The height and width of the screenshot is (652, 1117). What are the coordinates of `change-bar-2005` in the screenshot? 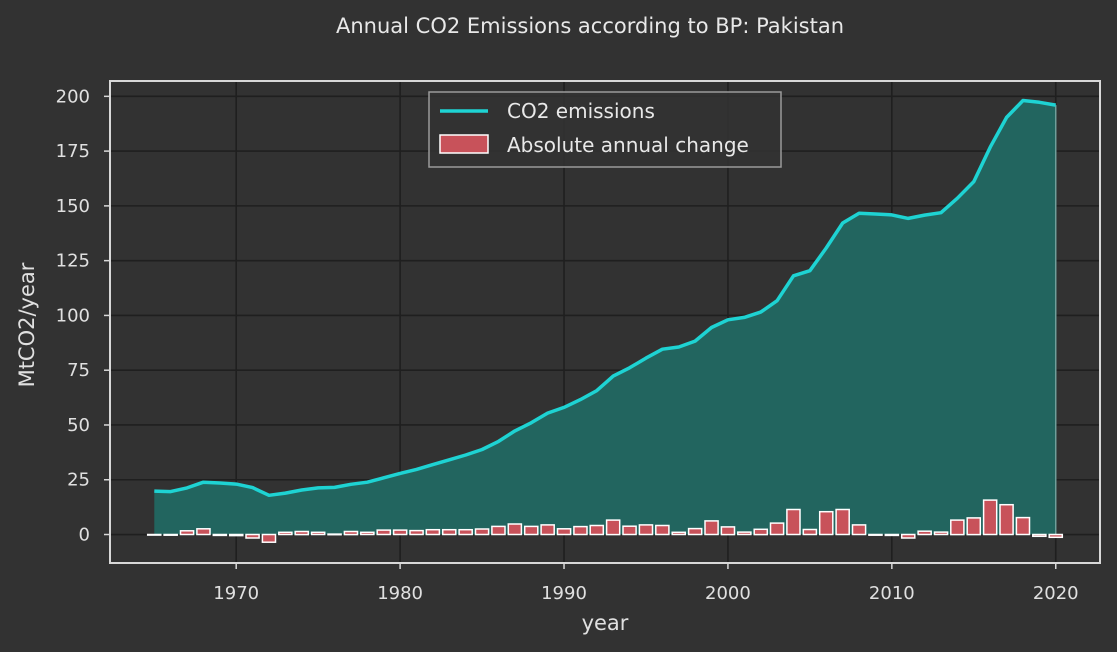 It's located at (810, 532).